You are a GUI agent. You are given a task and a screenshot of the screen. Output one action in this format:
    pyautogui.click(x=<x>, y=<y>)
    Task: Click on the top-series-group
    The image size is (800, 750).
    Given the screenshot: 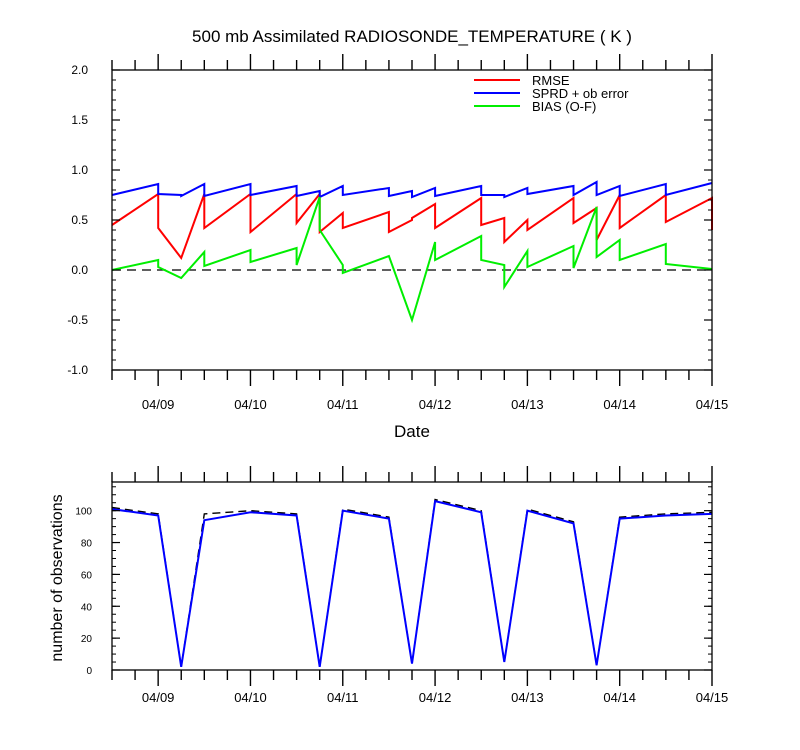 What is the action you would take?
    pyautogui.click(x=412, y=252)
    